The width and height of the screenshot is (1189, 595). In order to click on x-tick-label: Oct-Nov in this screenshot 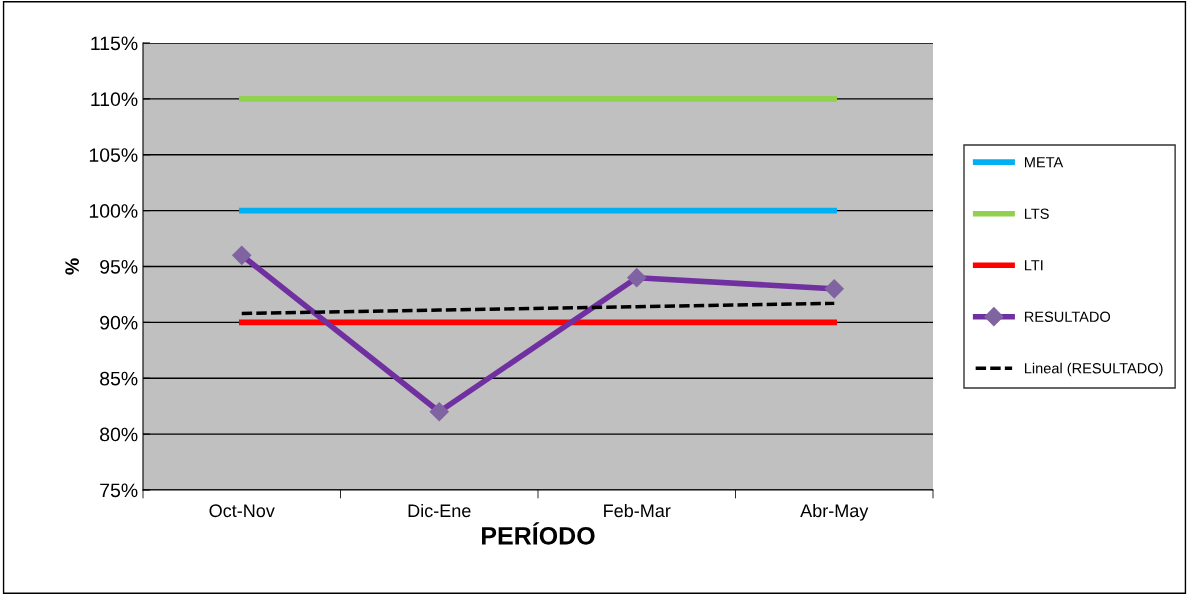, I will do `click(242, 511)`.